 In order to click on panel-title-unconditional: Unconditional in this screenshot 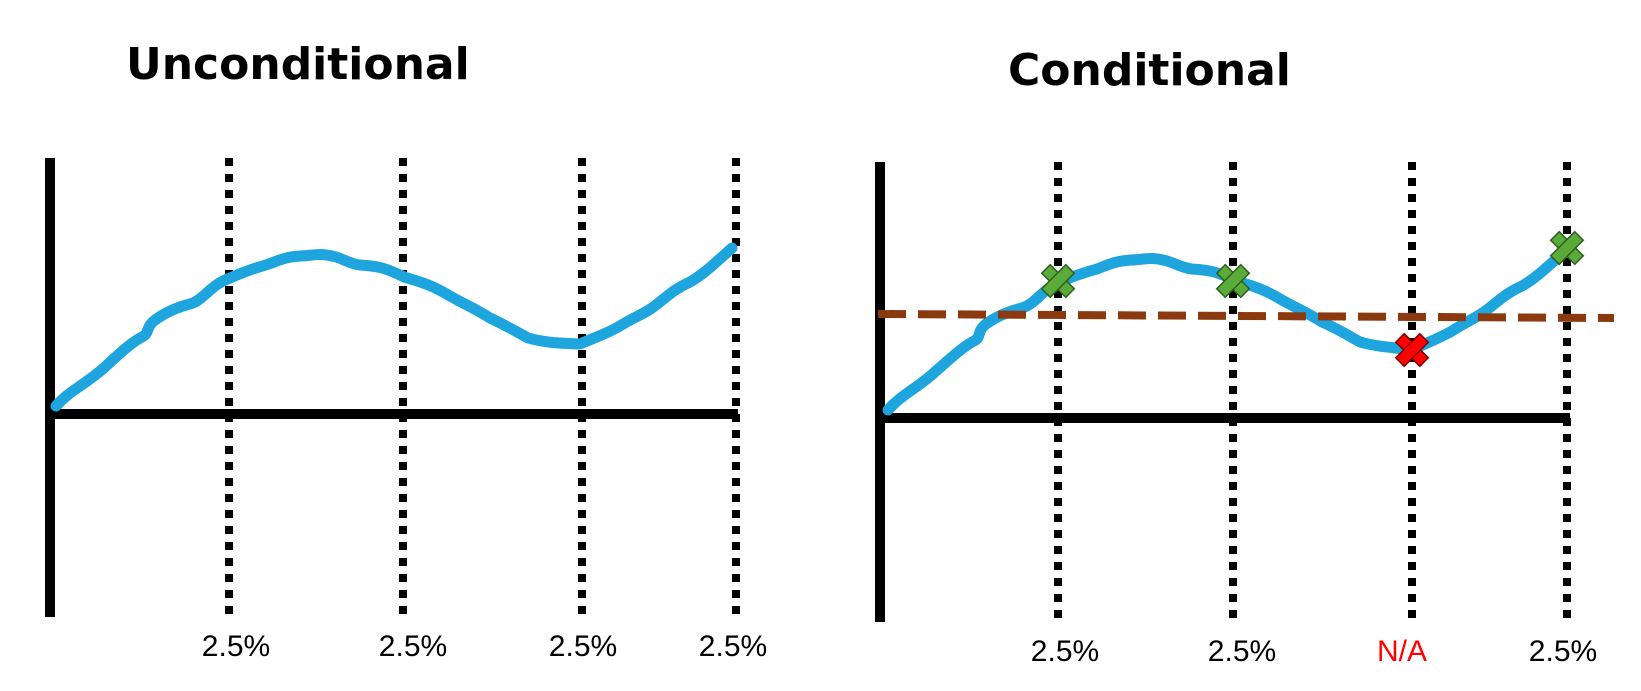, I will do `click(298, 64)`.